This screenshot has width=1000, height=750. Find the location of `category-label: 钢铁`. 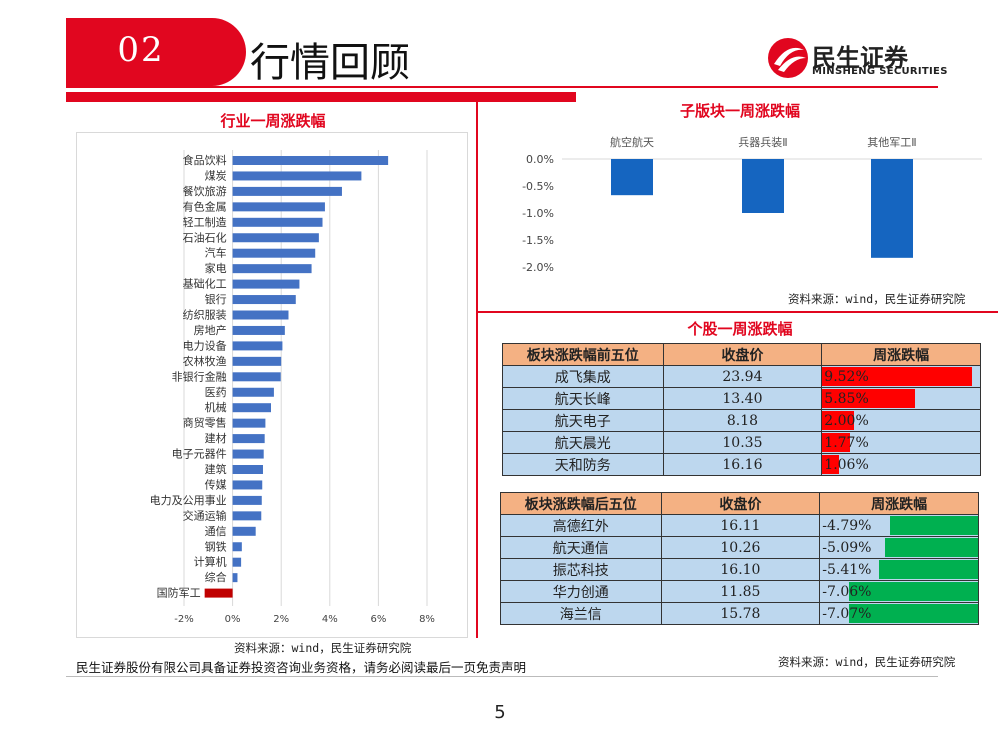

category-label: 钢铁 is located at coordinates (216, 546).